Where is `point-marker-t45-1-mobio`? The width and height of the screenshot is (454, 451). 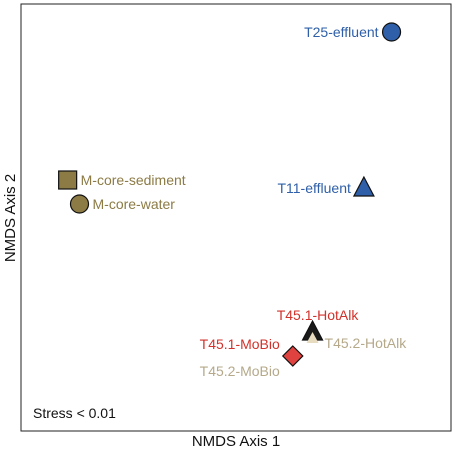
point-marker-t45-1-mobio is located at coordinates (292, 356).